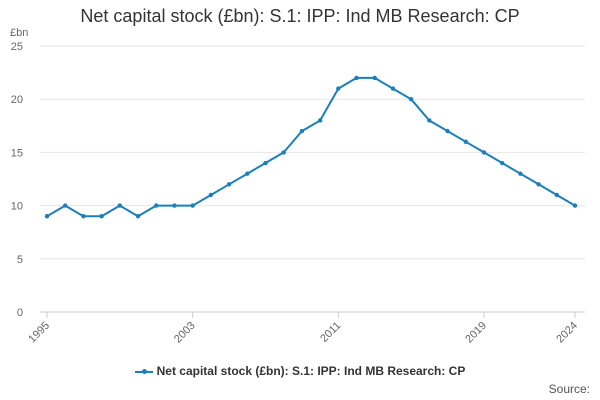 The image size is (600, 400). Describe the element at coordinates (39, 333) in the screenshot. I see `x-tick-label: 1995` at that location.